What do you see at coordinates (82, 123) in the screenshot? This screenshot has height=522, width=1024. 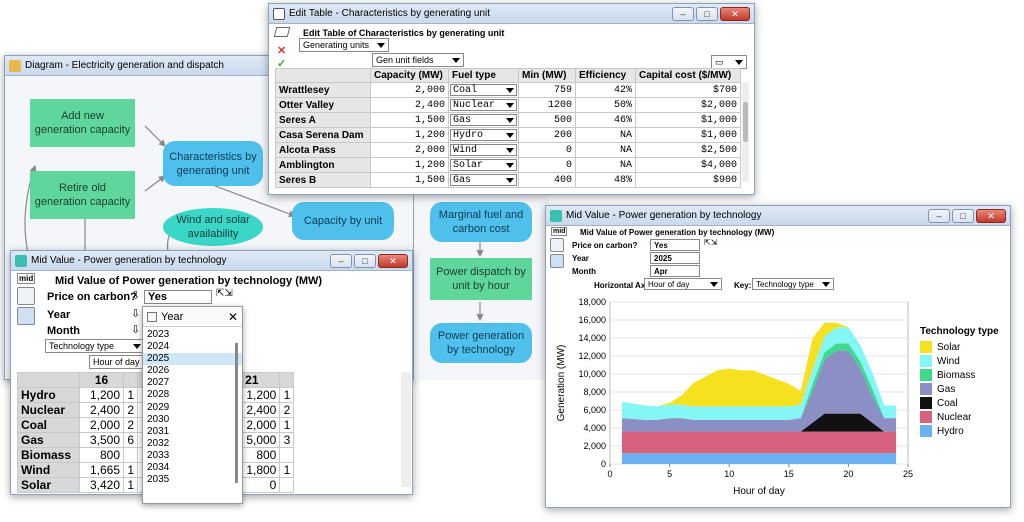 I see `node-add-new-capacity: Add new generation capacity` at bounding box center [82, 123].